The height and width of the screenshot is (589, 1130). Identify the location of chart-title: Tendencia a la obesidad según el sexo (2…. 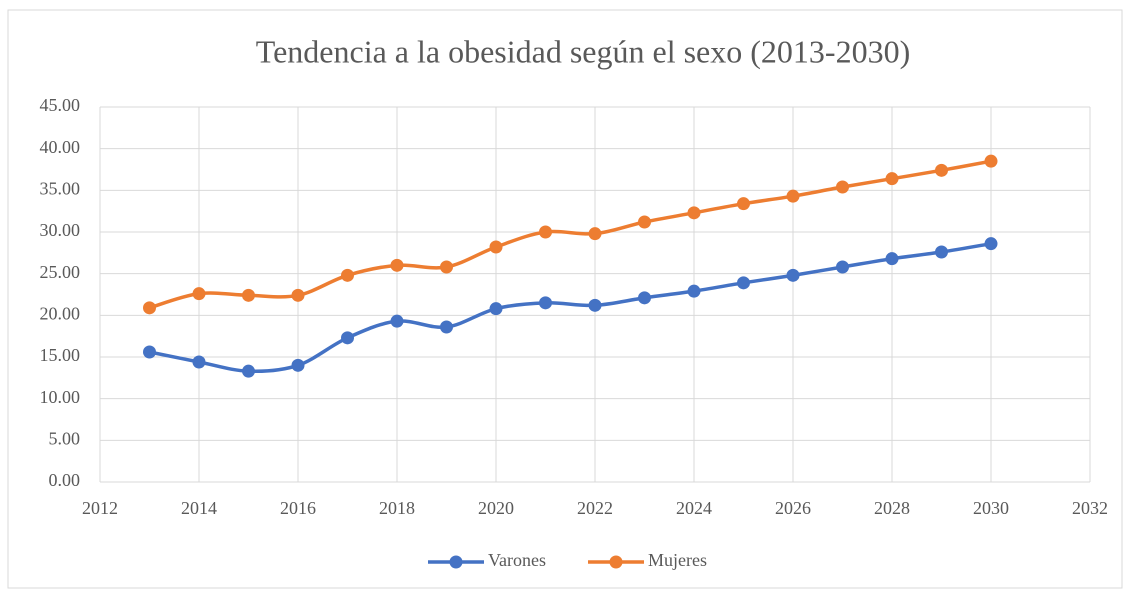
(583, 51).